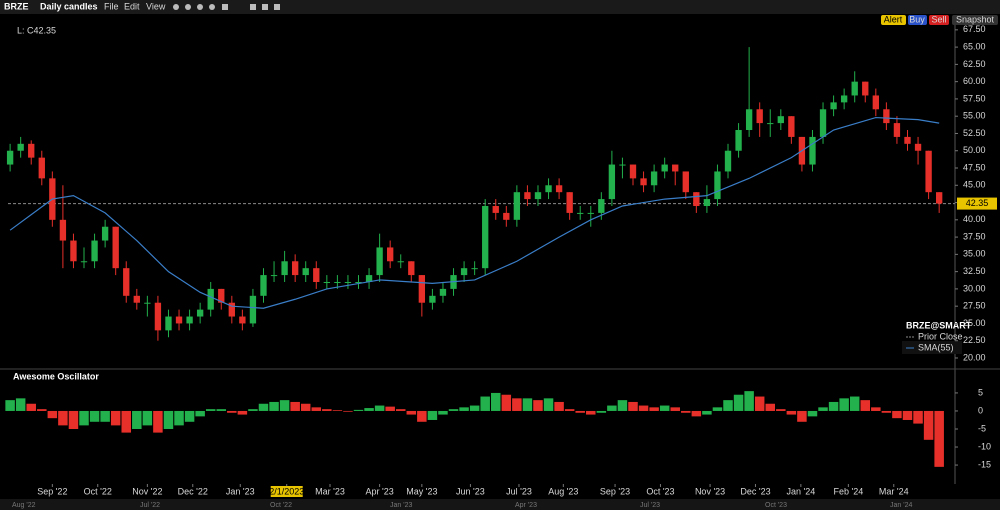  What do you see at coordinates (984, 464) in the screenshot?
I see `osc-tick-label: -15` at bounding box center [984, 464].